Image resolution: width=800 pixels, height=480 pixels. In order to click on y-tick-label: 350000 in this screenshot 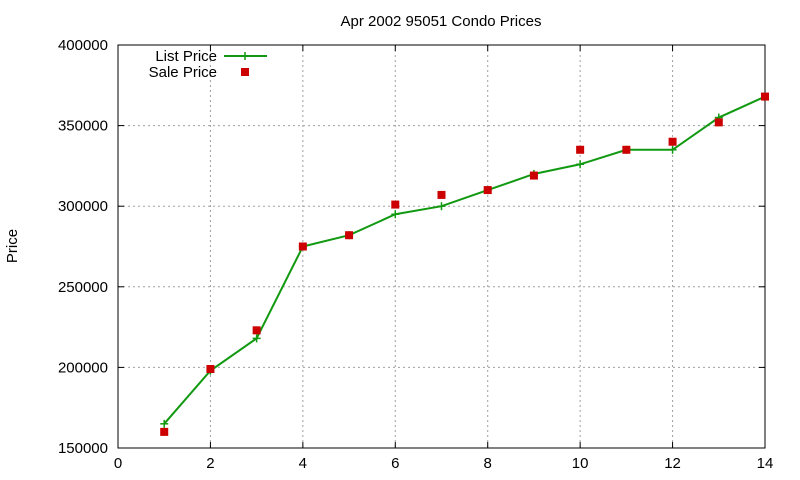, I will do `click(83, 126)`.